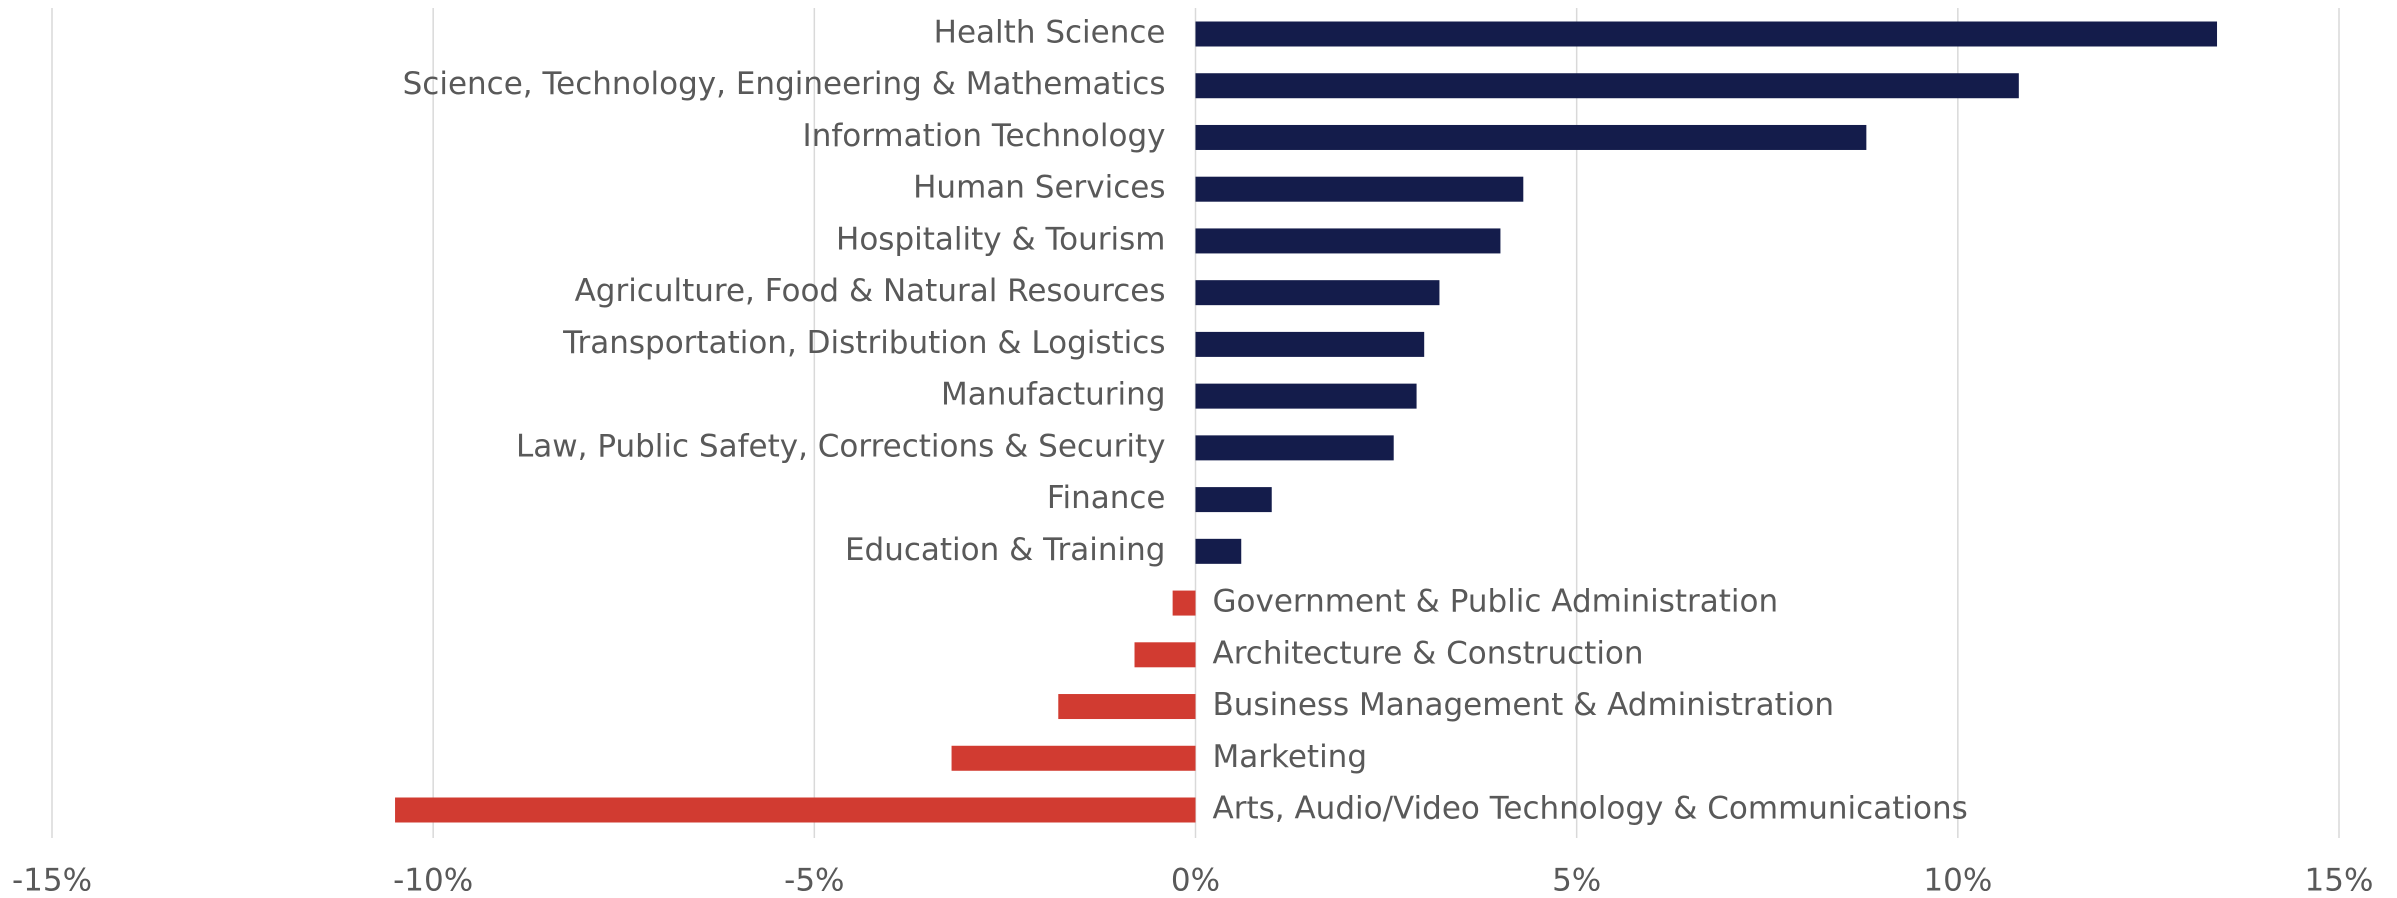 This screenshot has width=2397, height=898. I want to click on category-label: Manufacturing, so click(1053, 395).